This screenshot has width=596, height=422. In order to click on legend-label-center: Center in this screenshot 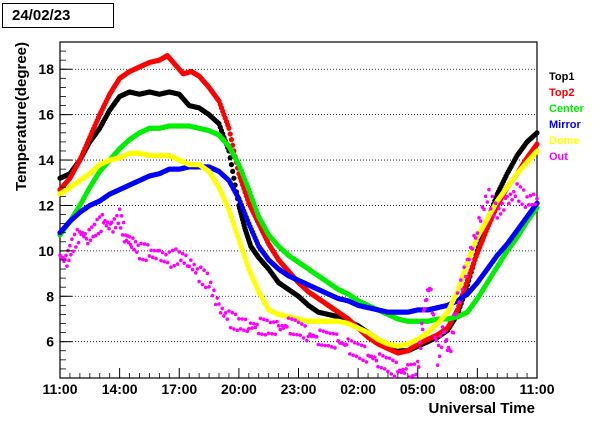, I will do `click(567, 109)`.